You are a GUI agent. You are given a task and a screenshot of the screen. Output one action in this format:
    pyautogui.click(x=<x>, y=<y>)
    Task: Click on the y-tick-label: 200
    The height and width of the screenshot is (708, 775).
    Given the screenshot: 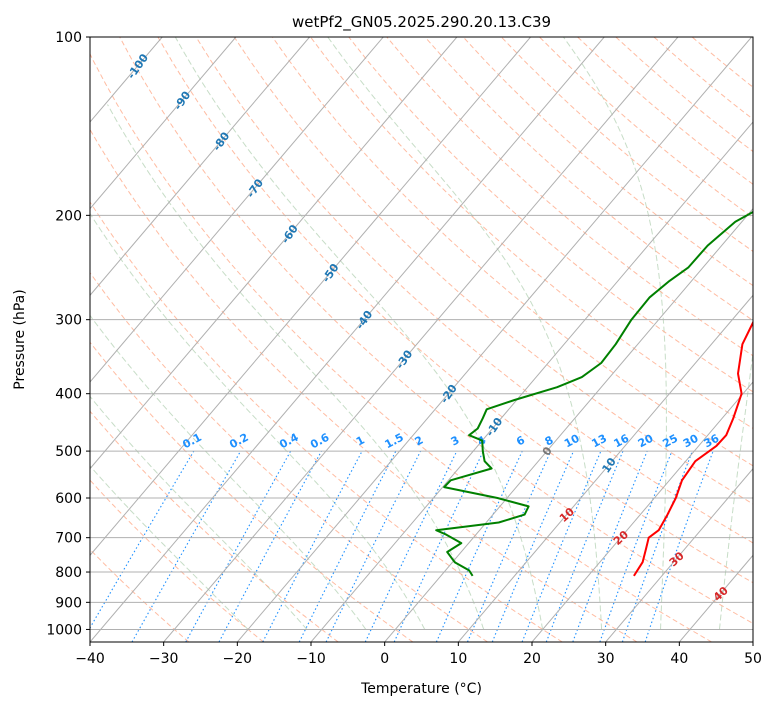 What is the action you would take?
    pyautogui.click(x=68, y=216)
    